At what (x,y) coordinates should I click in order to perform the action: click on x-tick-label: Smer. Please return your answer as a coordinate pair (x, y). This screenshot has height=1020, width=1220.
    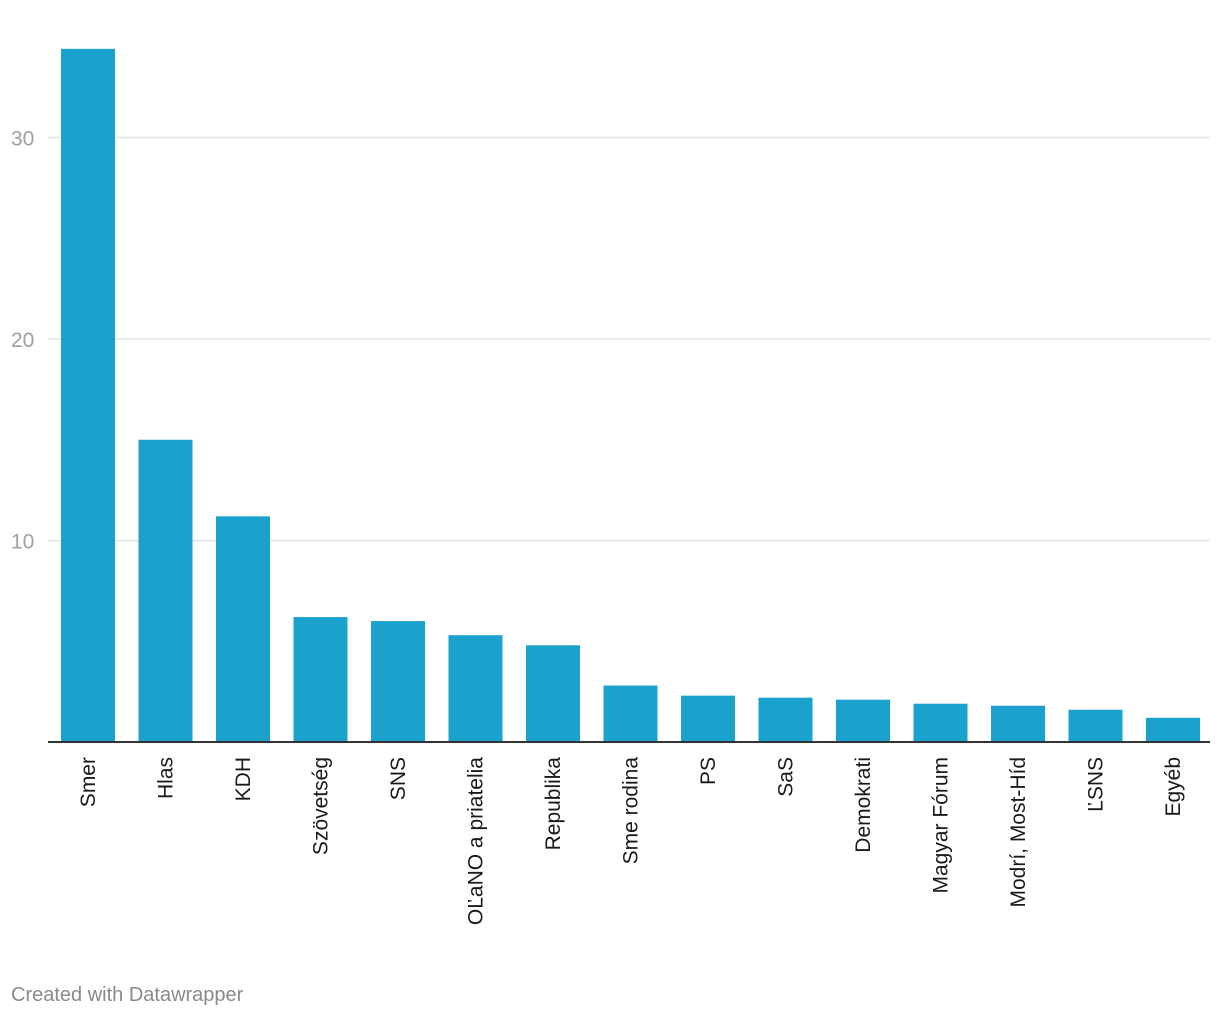
    Looking at the image, I should click on (88, 782).